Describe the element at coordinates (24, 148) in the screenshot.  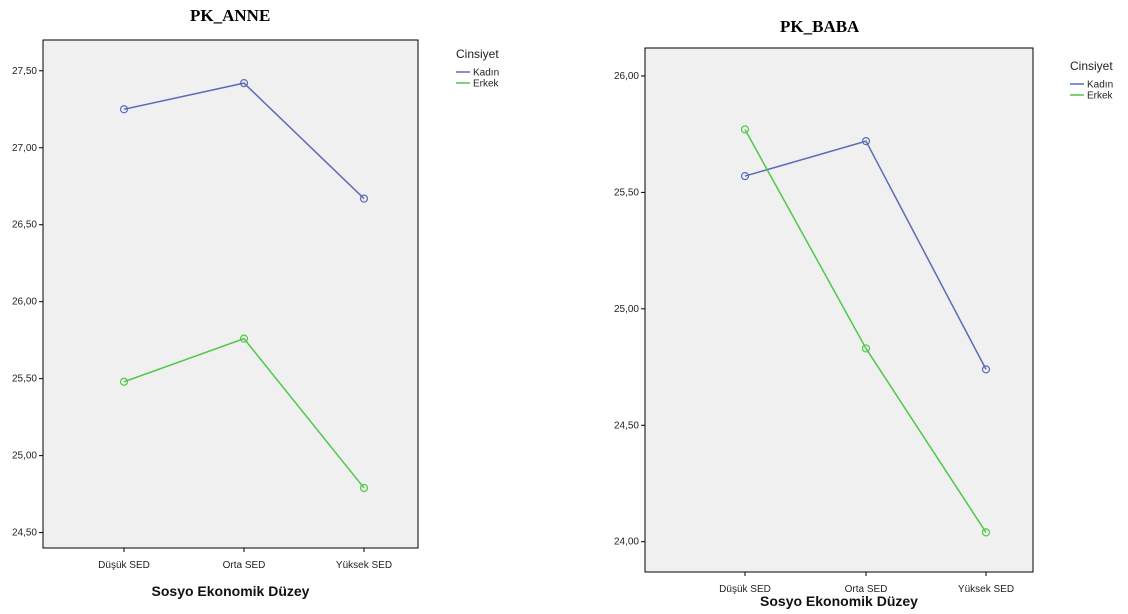
I see `y-tick-label: 27,00` at that location.